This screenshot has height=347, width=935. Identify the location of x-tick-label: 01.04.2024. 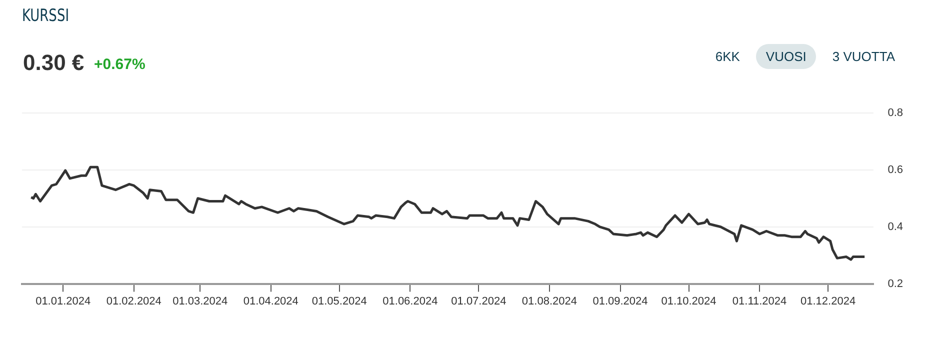
(270, 301).